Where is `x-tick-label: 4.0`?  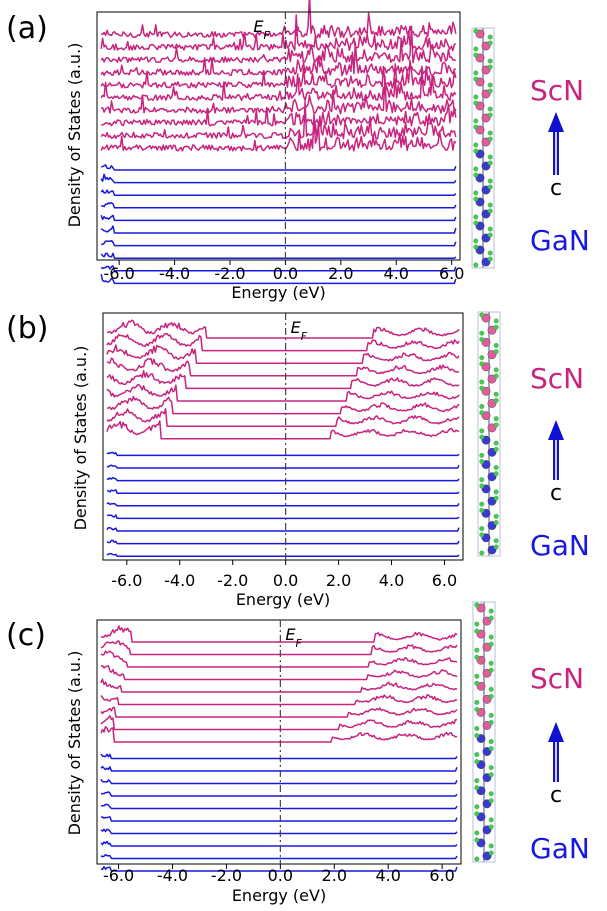 x-tick-label: 4.0 is located at coordinates (391, 580).